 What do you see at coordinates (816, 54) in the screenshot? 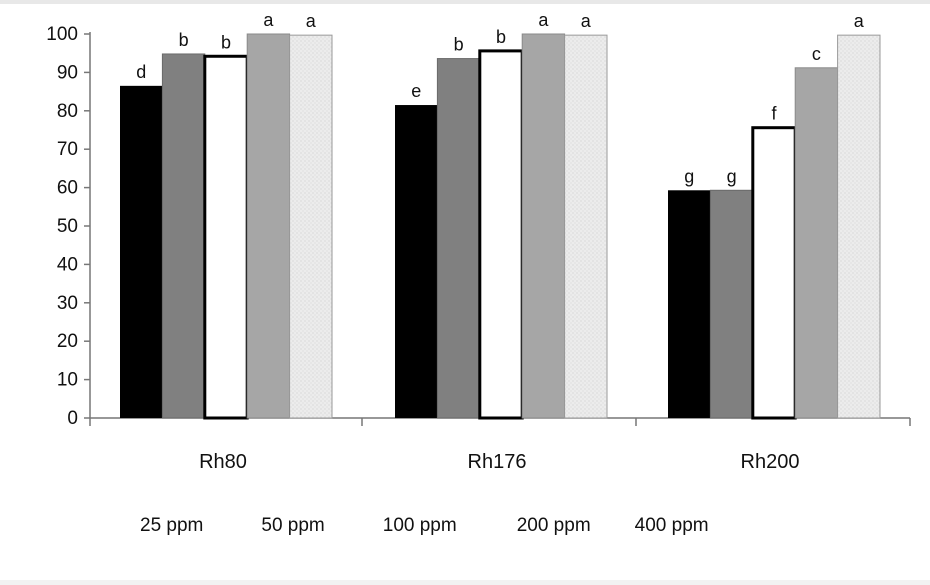
I see `bar-letter-label: c` at bounding box center [816, 54].